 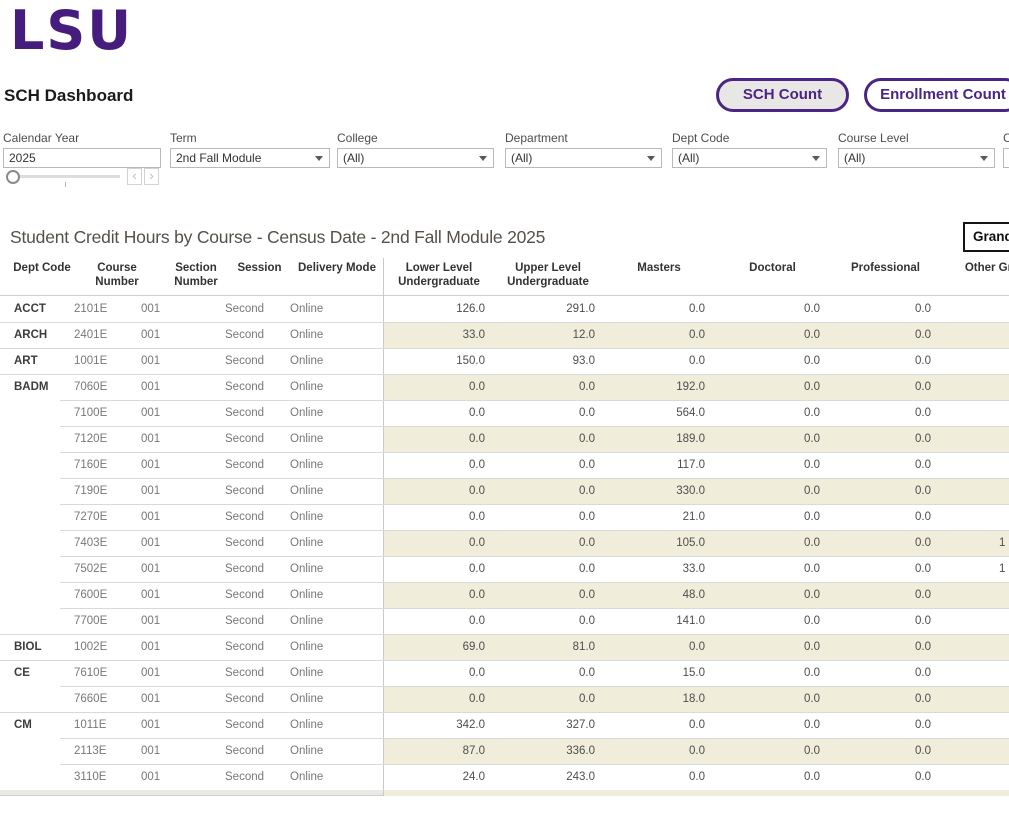 What do you see at coordinates (91, 439) in the screenshot?
I see `course-number-cell: 7120E` at bounding box center [91, 439].